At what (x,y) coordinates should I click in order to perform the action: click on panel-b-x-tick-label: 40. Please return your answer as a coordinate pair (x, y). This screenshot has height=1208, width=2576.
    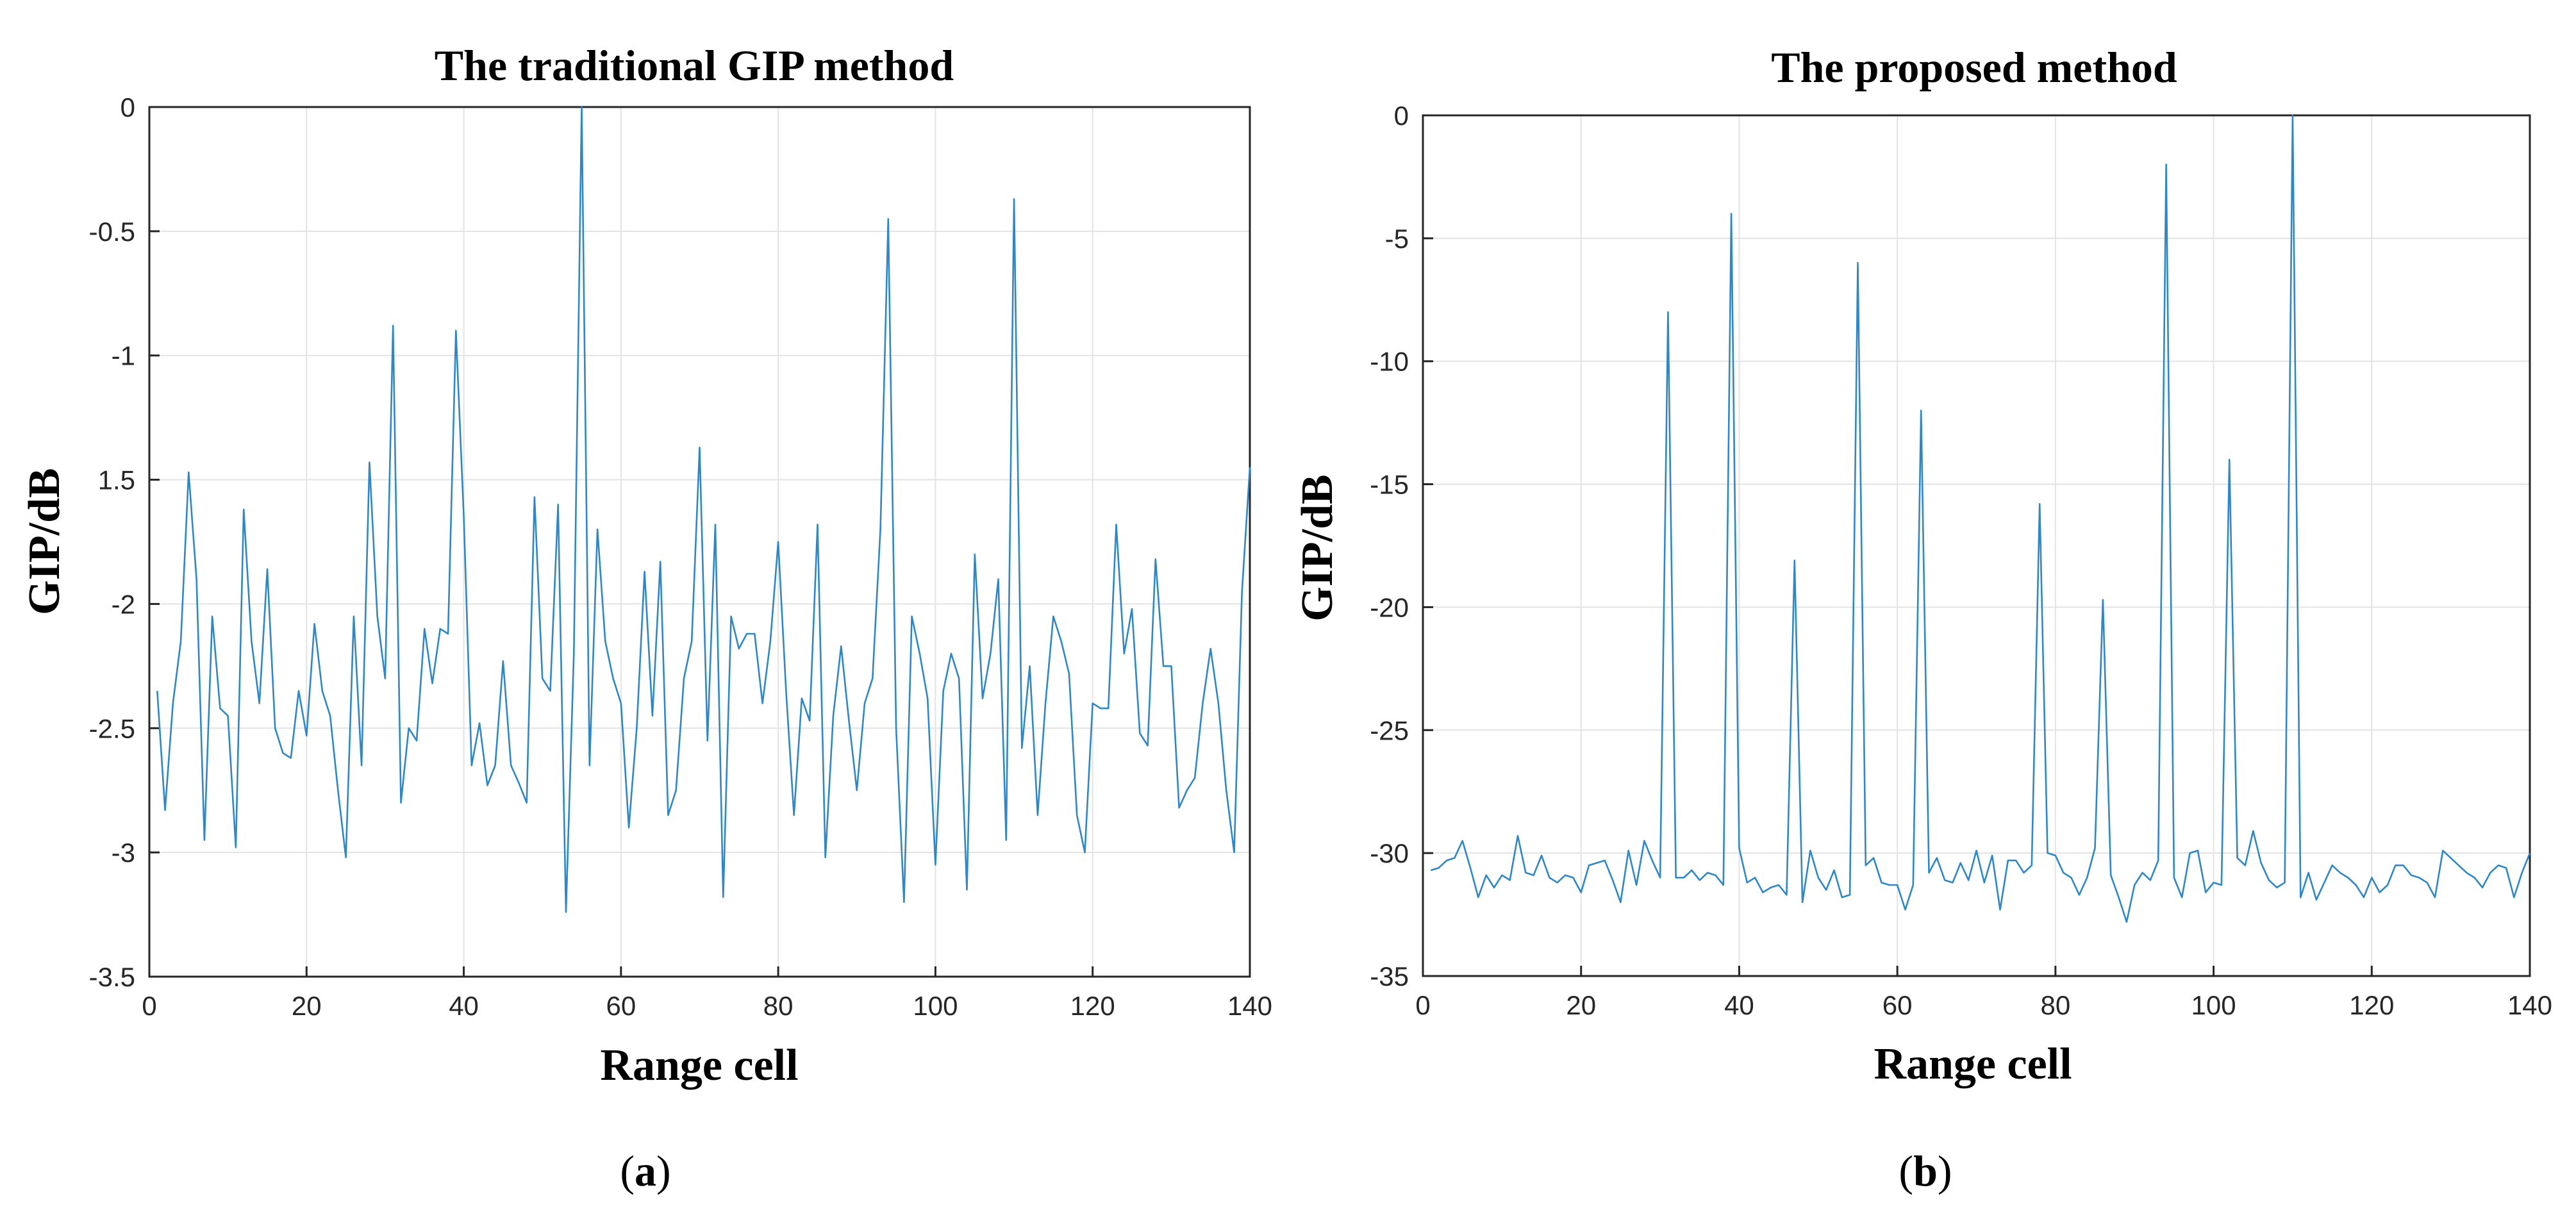
    Looking at the image, I should click on (1739, 1005).